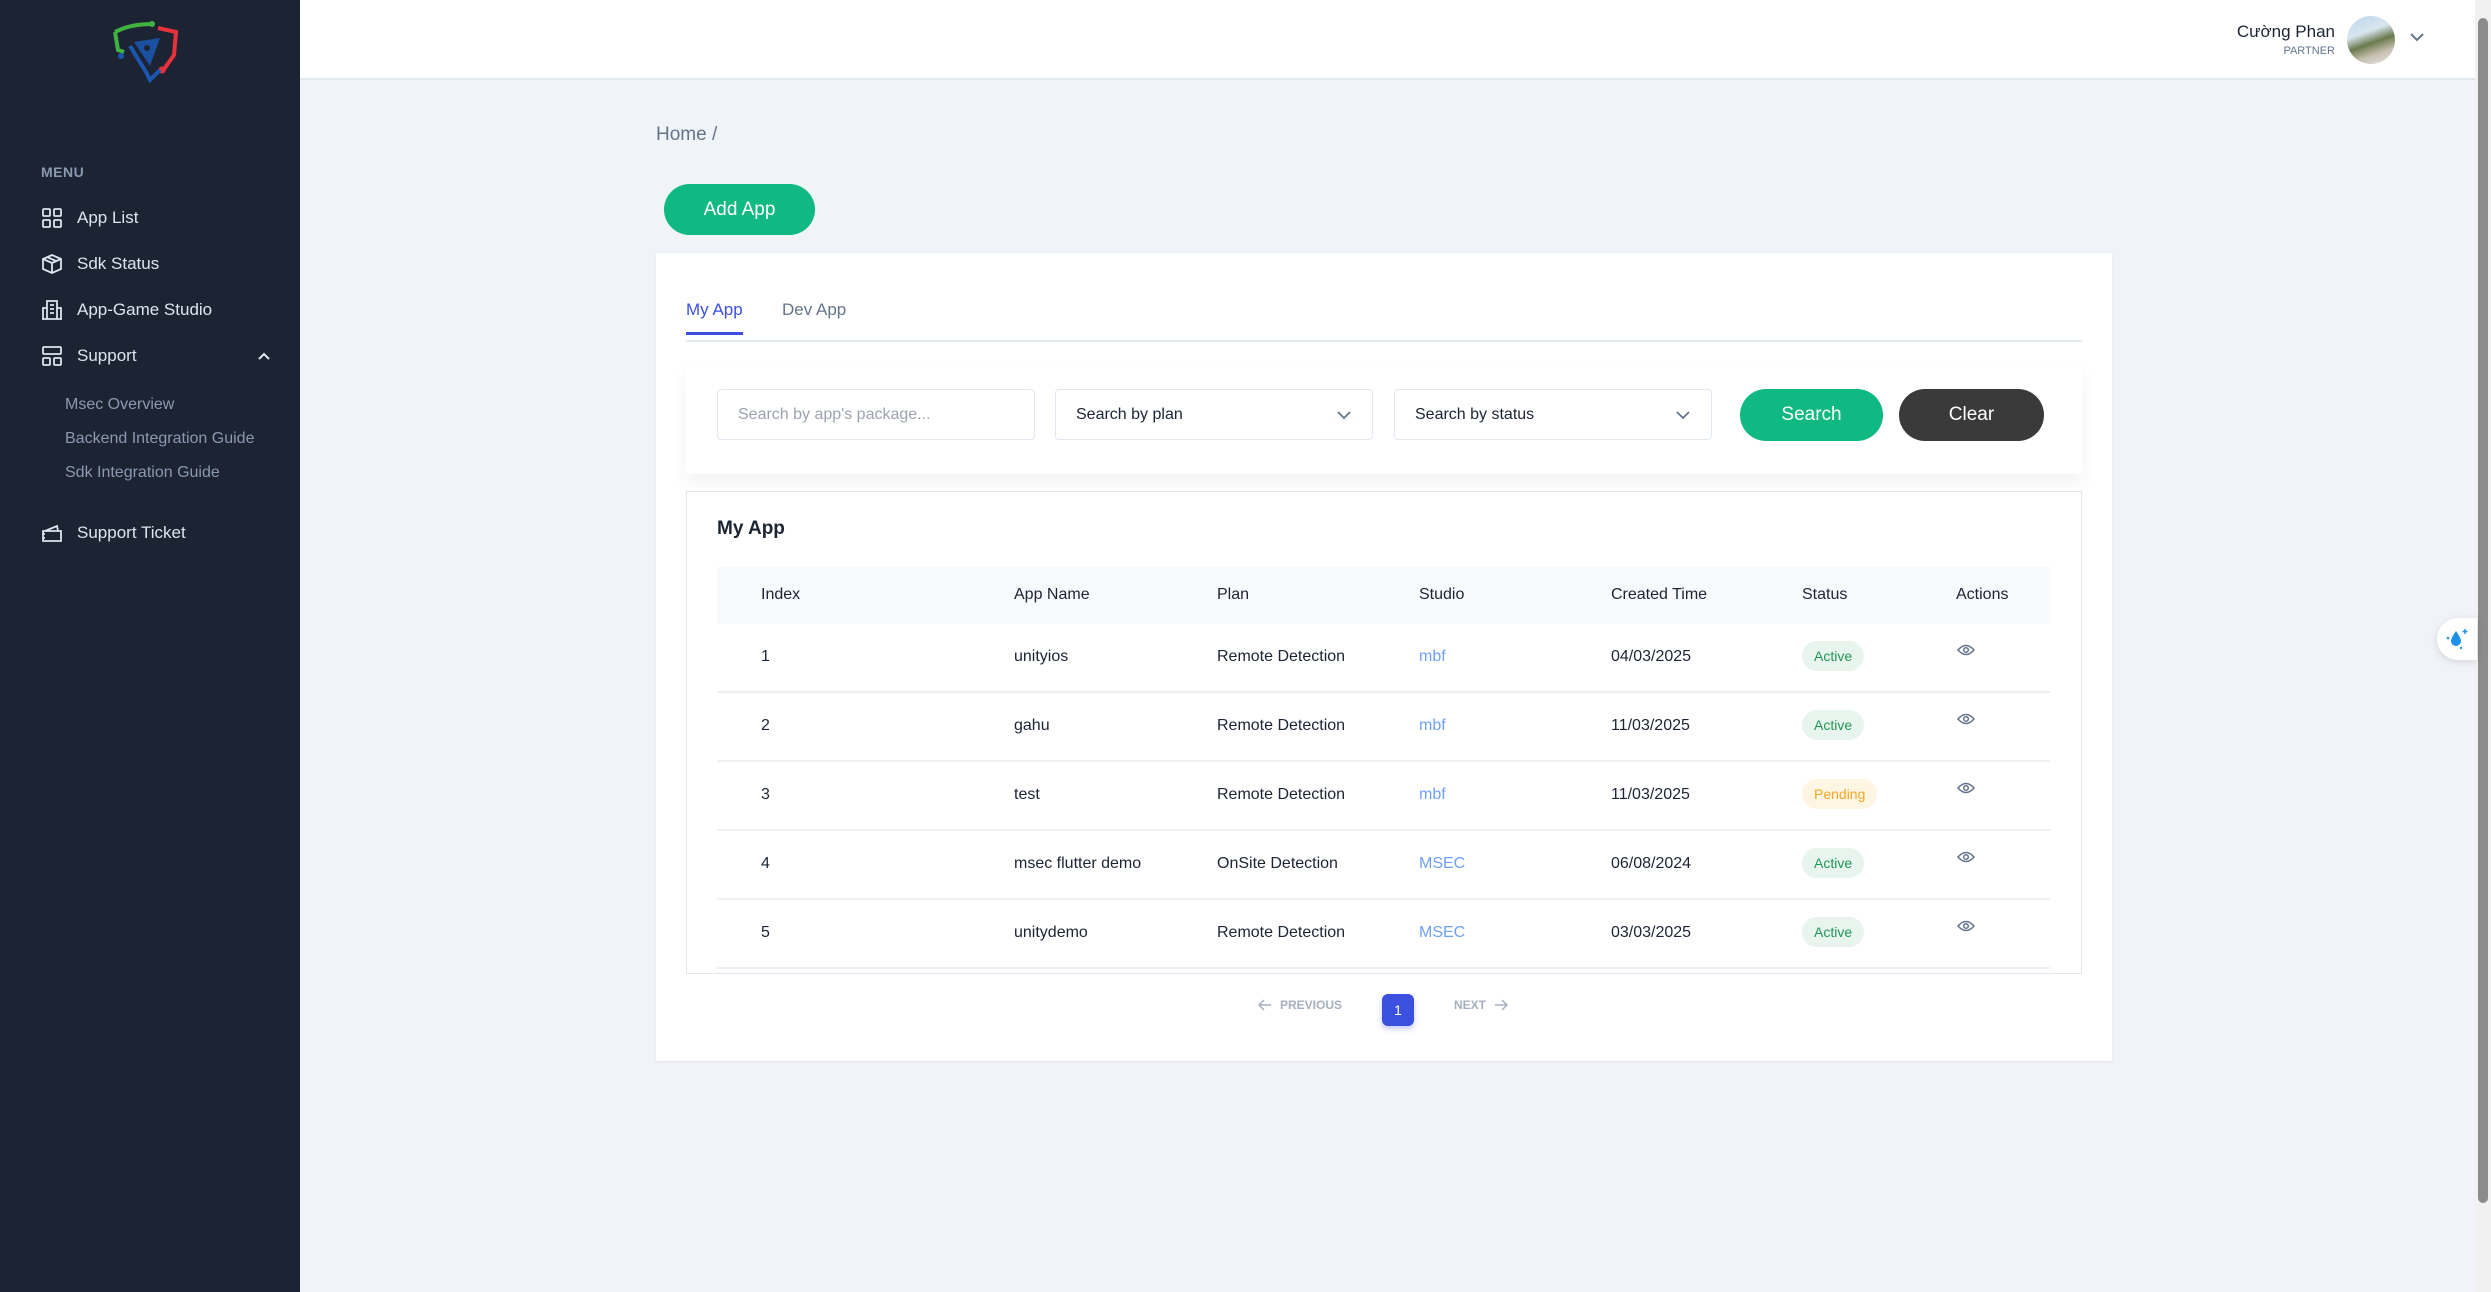  Describe the element at coordinates (52, 533) in the screenshot. I see `ticket-icon` at that location.